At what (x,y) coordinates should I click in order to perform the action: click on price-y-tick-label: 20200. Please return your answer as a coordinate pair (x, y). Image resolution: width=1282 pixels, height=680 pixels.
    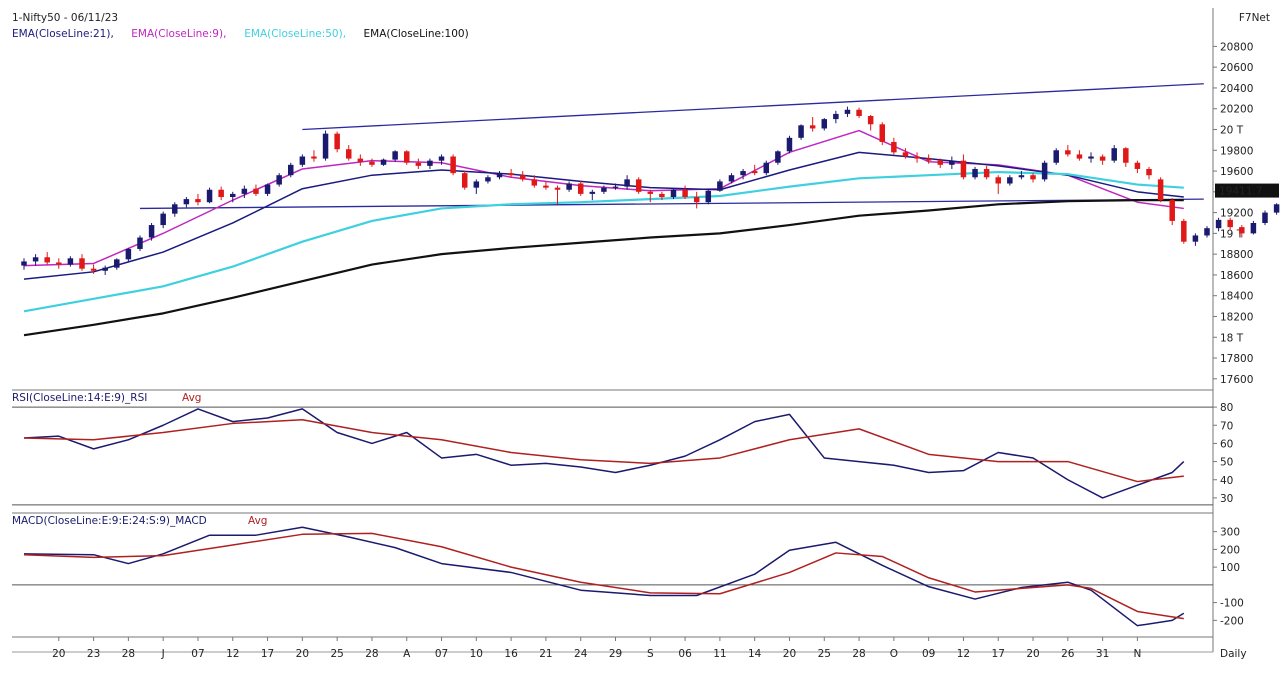
    Looking at the image, I should click on (1236, 110).